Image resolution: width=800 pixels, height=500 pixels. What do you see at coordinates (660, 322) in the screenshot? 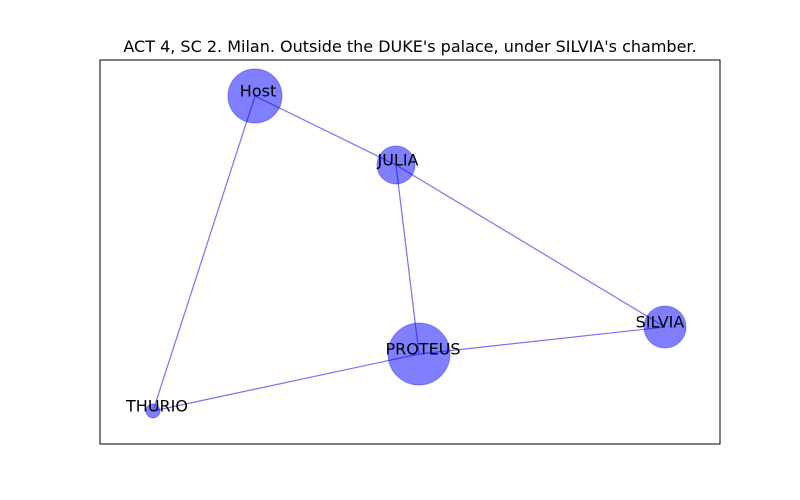
I see `node-label-silvia: SILVIA` at bounding box center [660, 322].